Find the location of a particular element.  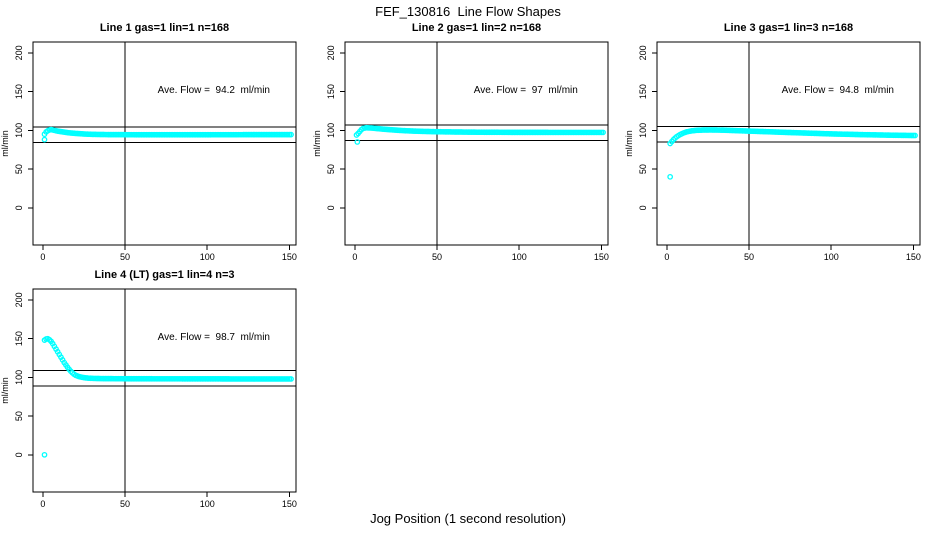

subplot-title: Line 2 gas=1 lin=2 n=168 is located at coordinates (476, 28).